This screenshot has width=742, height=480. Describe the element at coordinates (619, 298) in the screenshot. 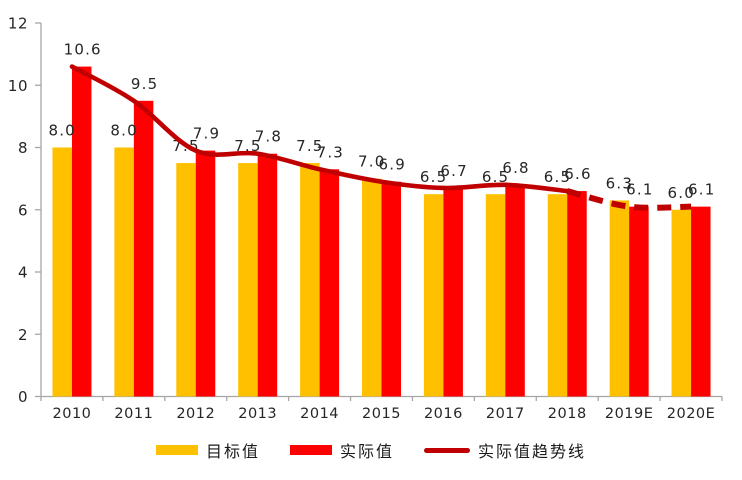

I see `target-bar-2019E` at that location.